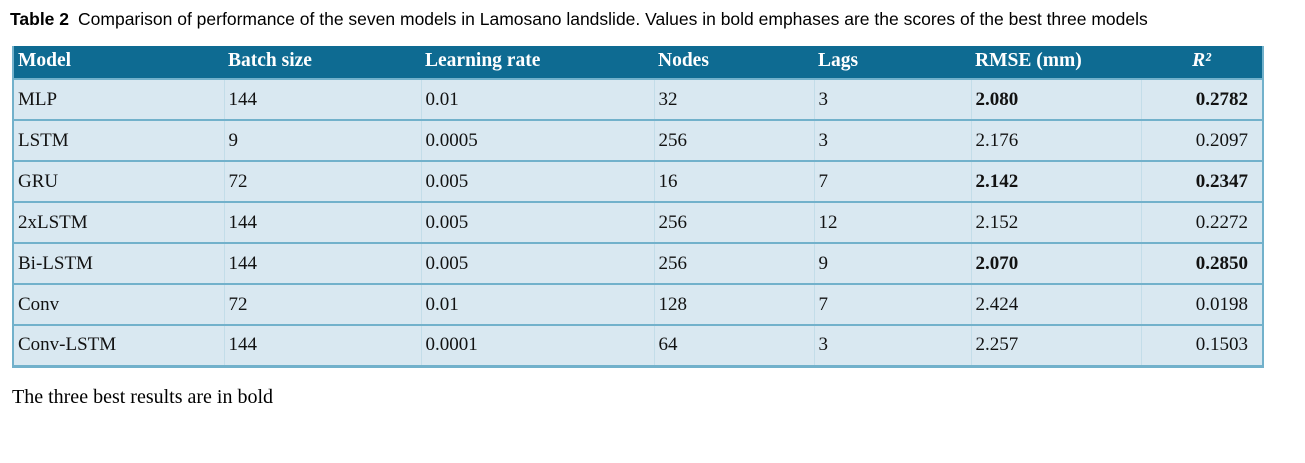 This screenshot has width=1305, height=463. What do you see at coordinates (733, 304) in the screenshot?
I see `cell-nodes: 128` at bounding box center [733, 304].